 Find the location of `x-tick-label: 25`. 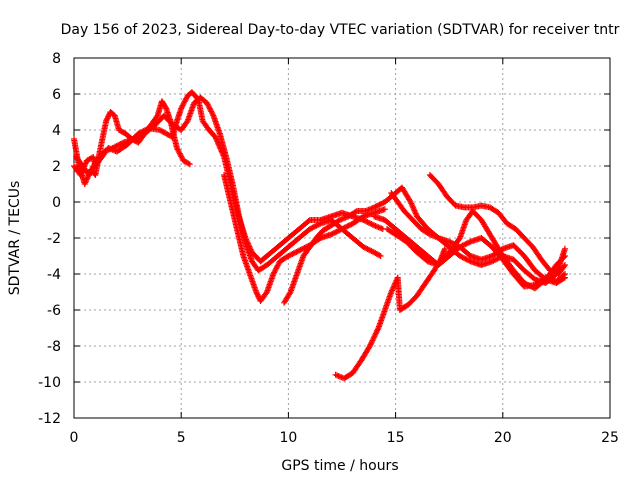

x-tick-label: 25 is located at coordinates (610, 438).